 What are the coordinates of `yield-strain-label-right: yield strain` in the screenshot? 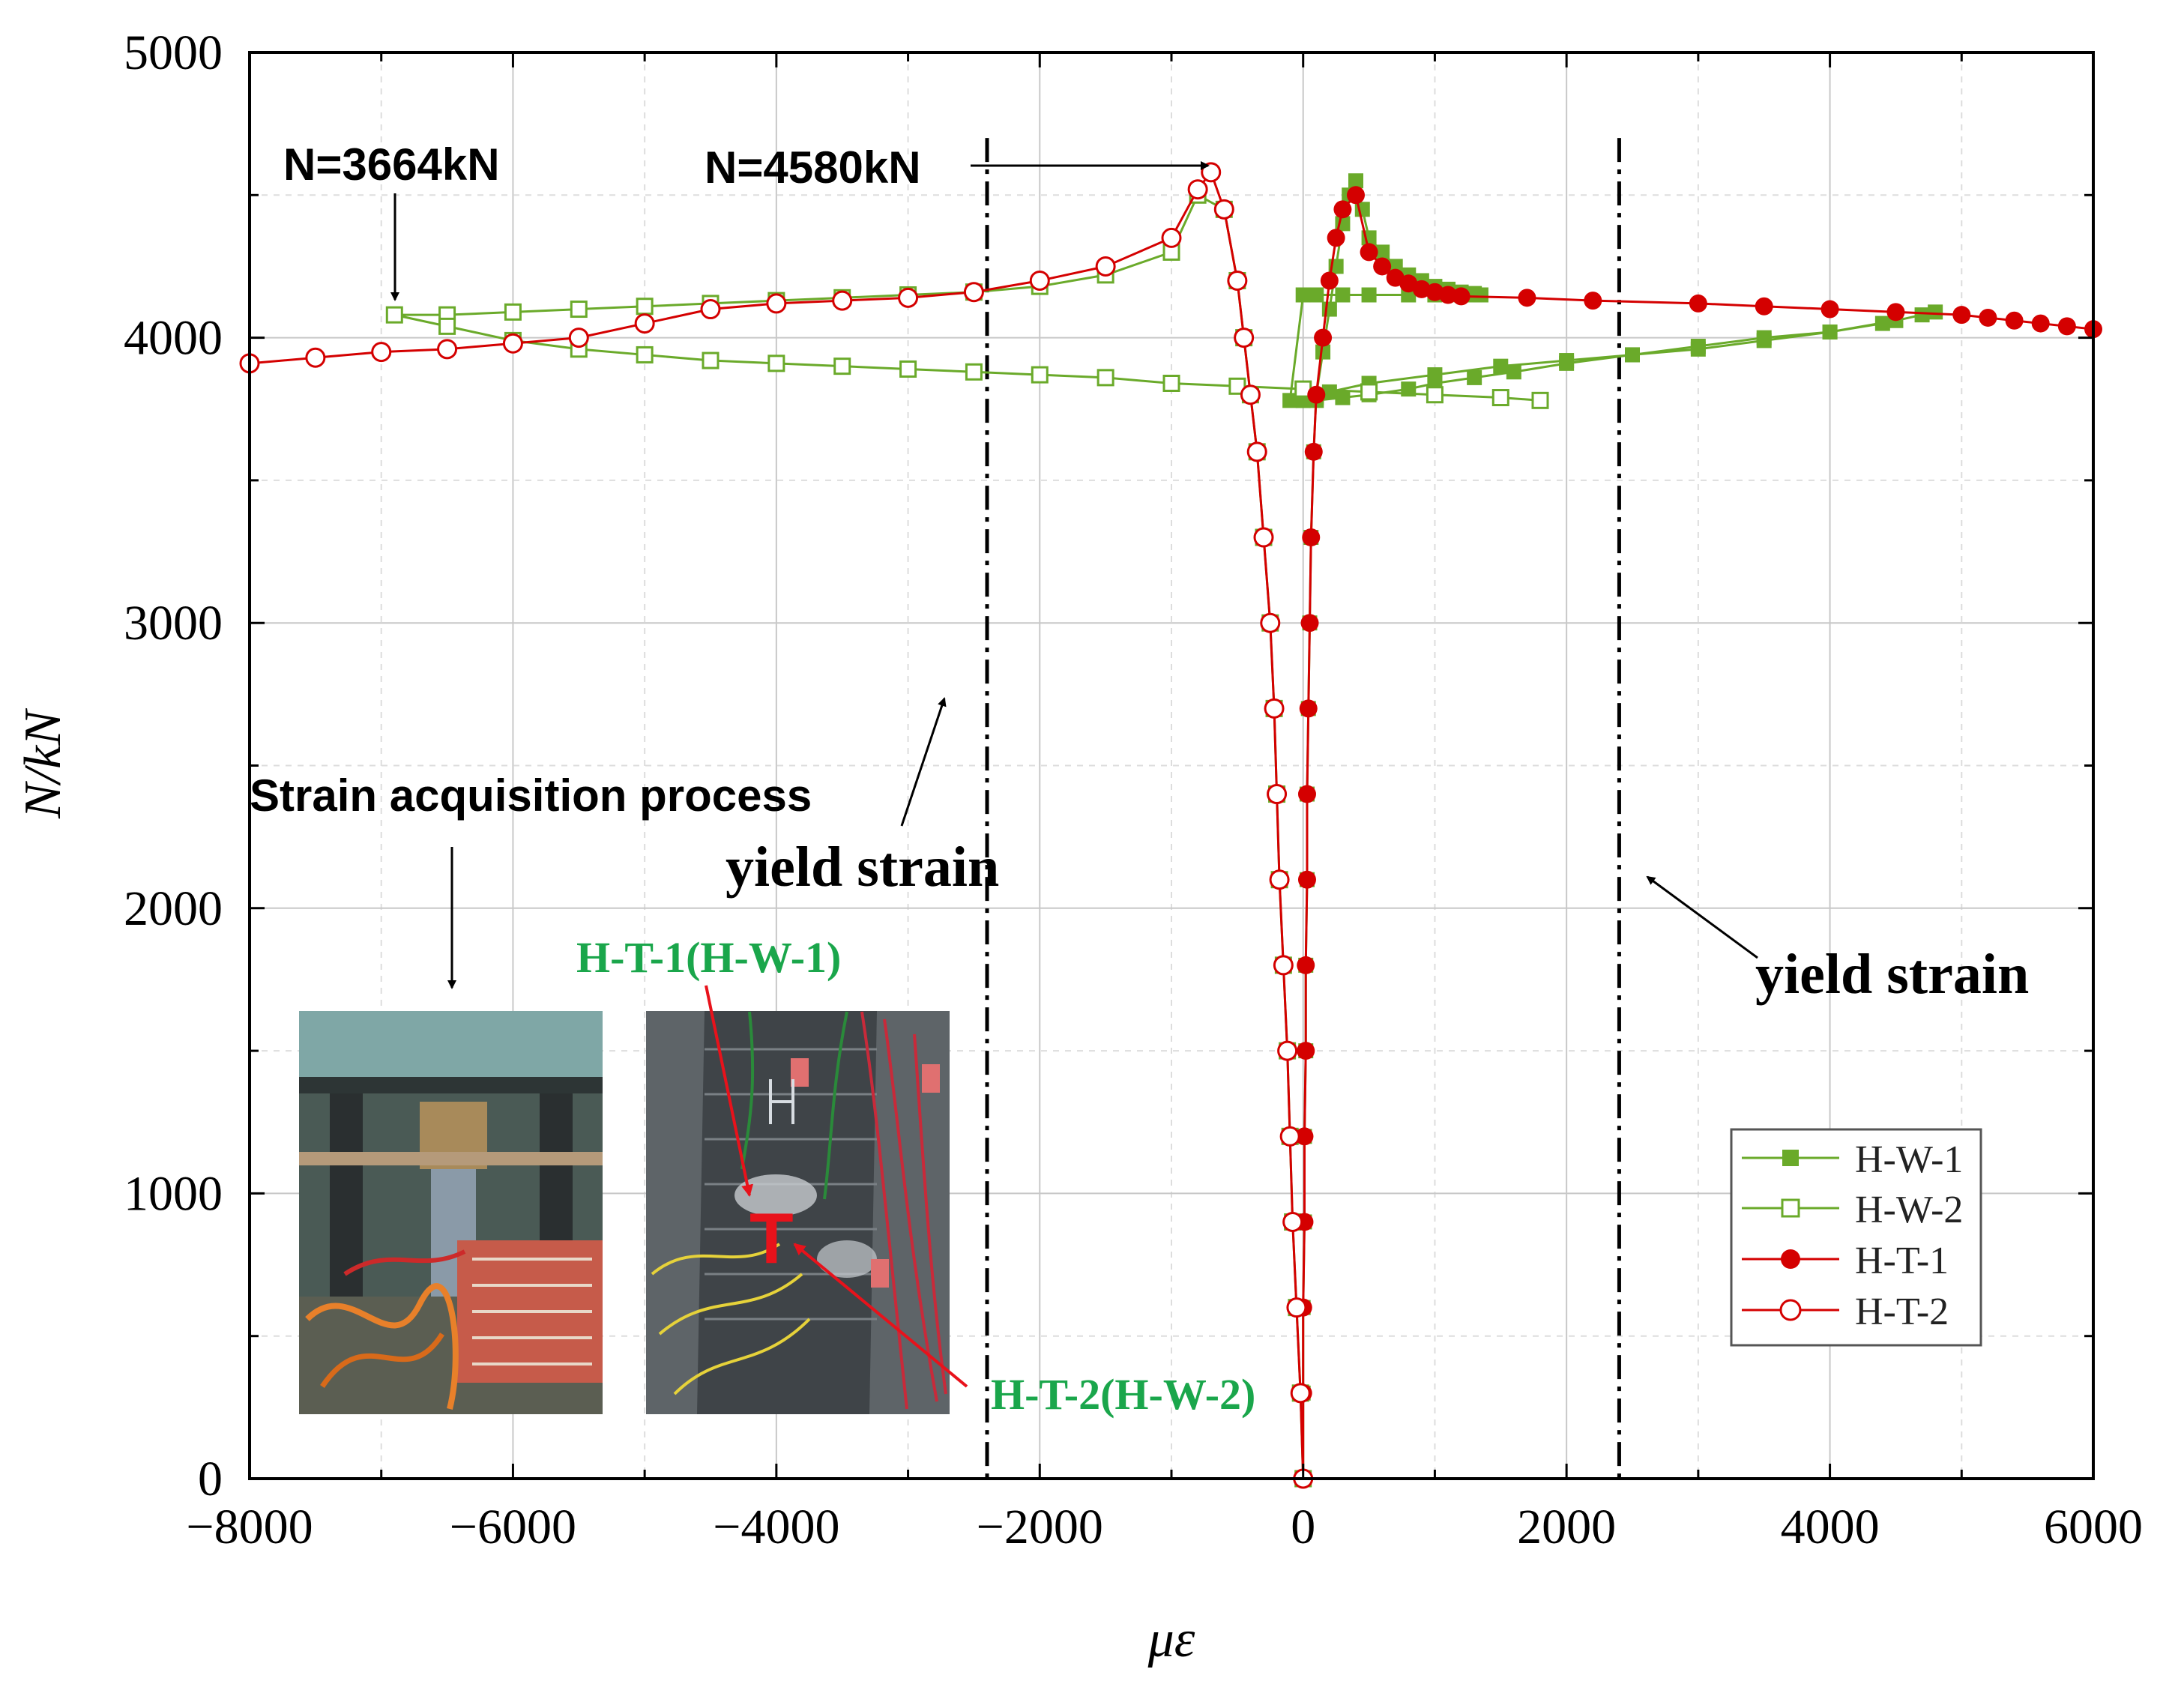 It's located at (1892, 974).